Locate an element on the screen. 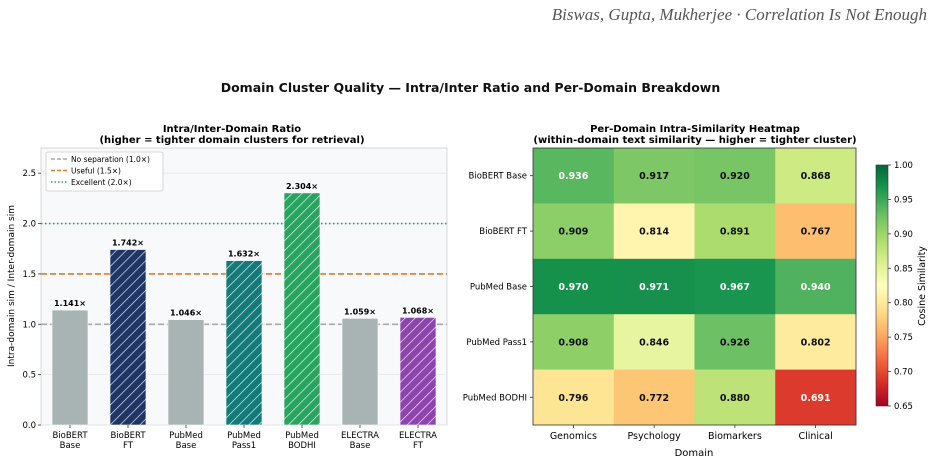 Image resolution: width=941 pixels, height=471 pixels. heatmap-cell-label: 0.814 is located at coordinates (654, 232).